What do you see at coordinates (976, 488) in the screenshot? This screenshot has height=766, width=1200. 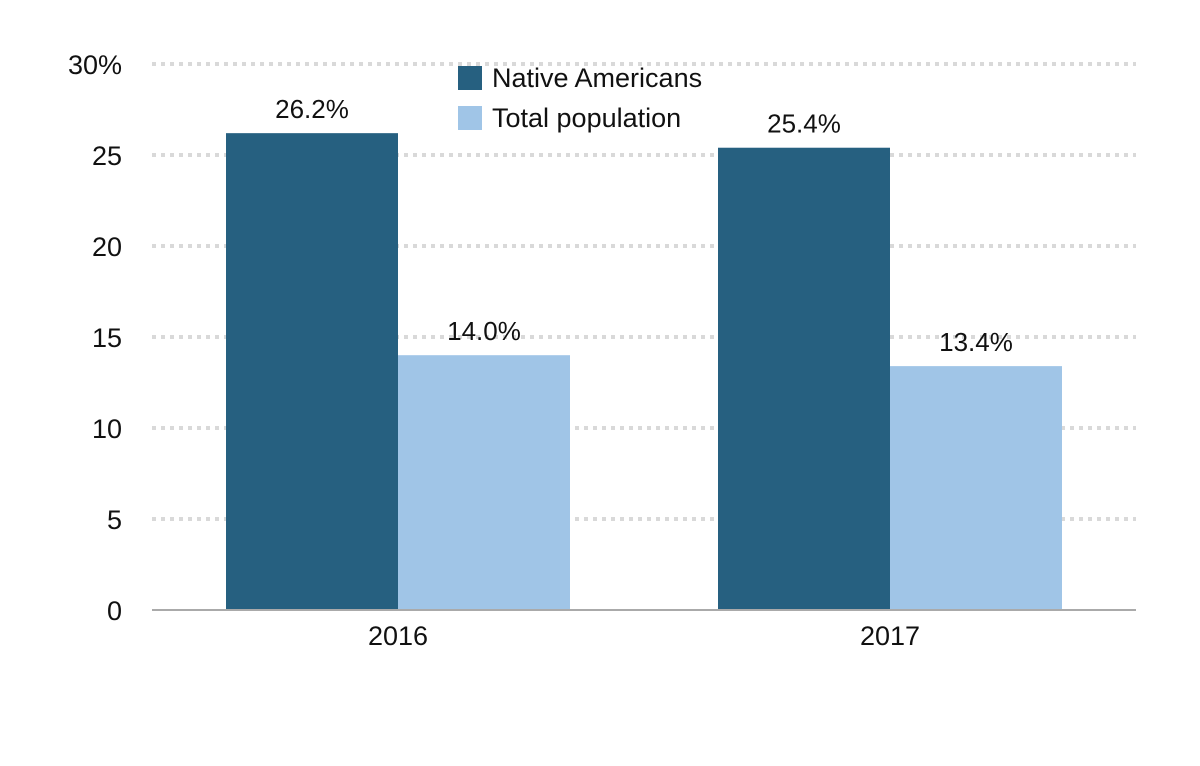 I see `bar-total-population-2017` at bounding box center [976, 488].